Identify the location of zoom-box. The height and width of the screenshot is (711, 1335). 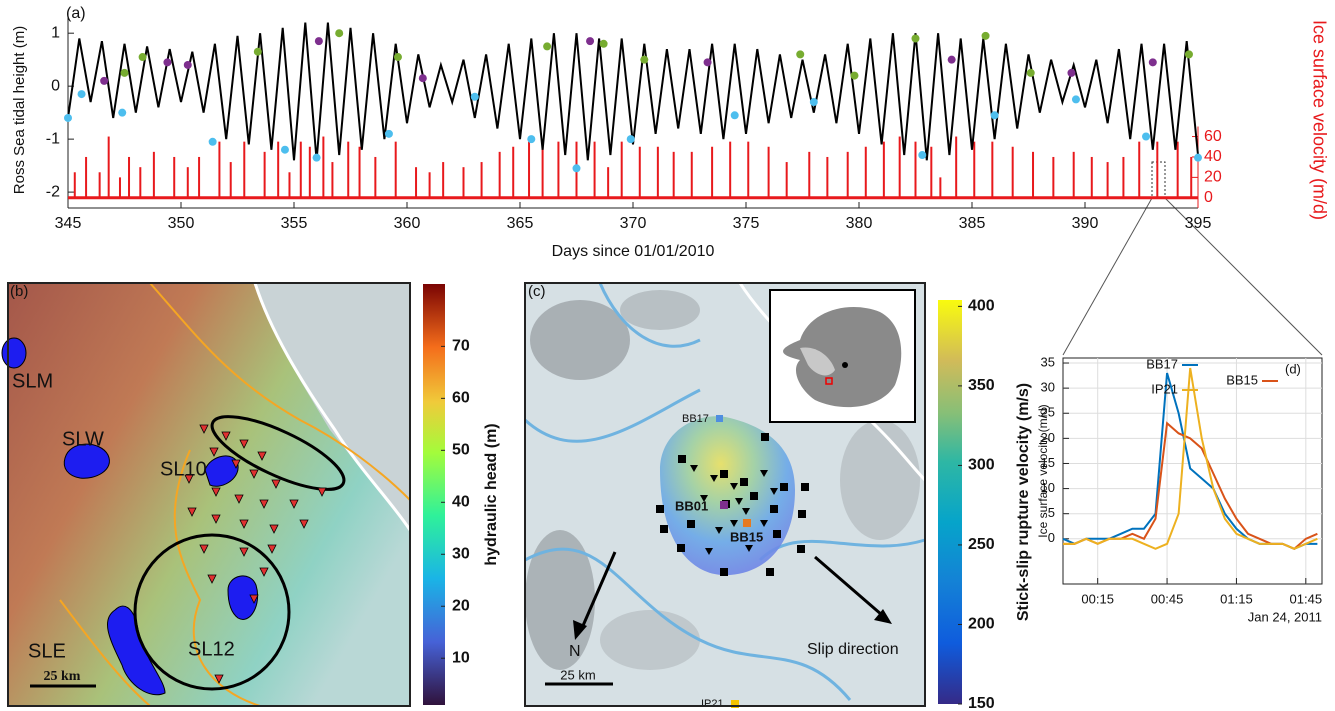
(1158, 180).